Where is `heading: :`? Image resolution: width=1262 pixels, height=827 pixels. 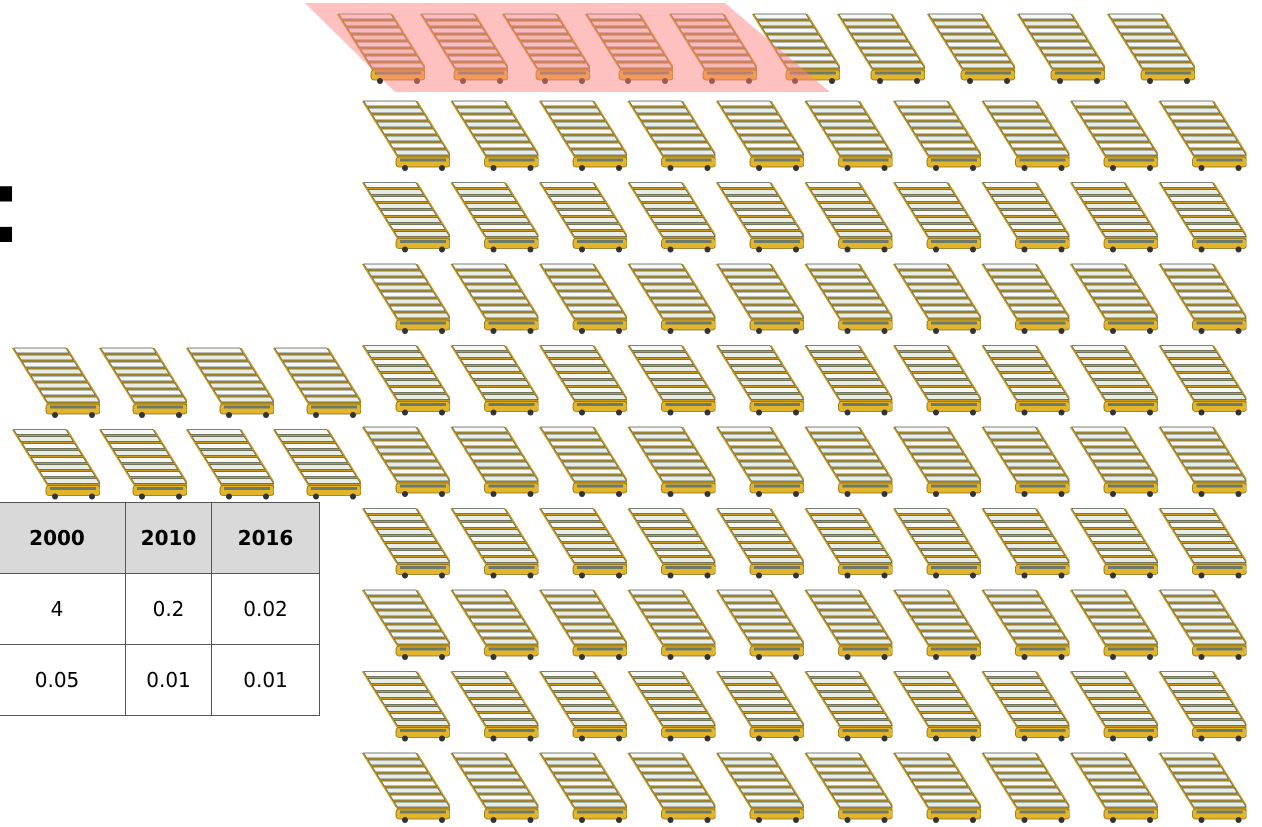 heading: : is located at coordinates (11, 205).